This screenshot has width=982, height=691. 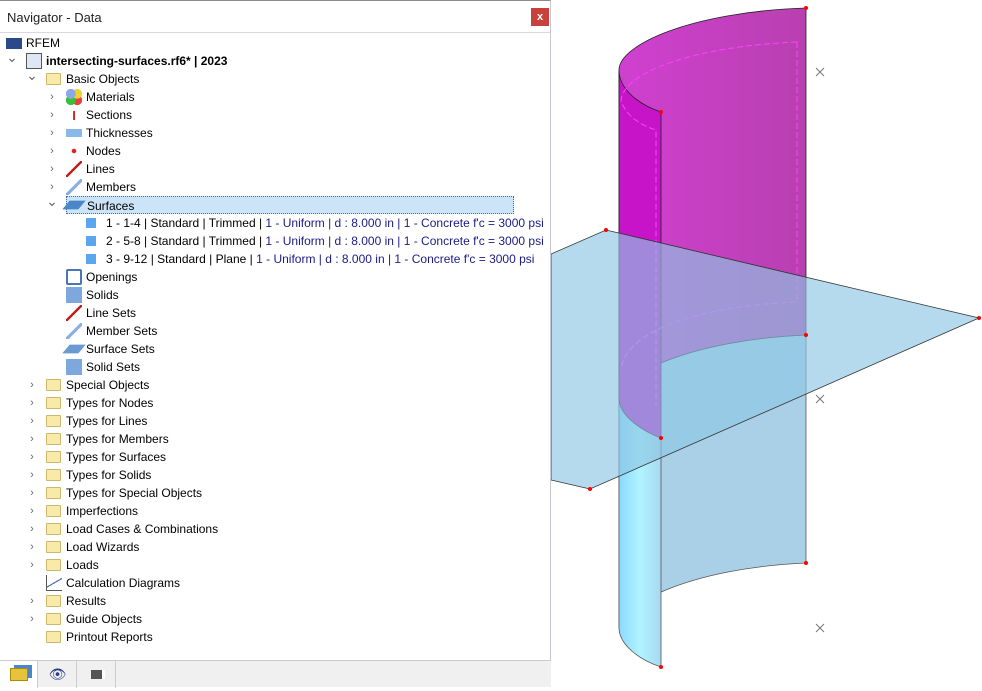 What do you see at coordinates (275, 151) in the screenshot?
I see `tree-item-nodes: › Nodes` at bounding box center [275, 151].